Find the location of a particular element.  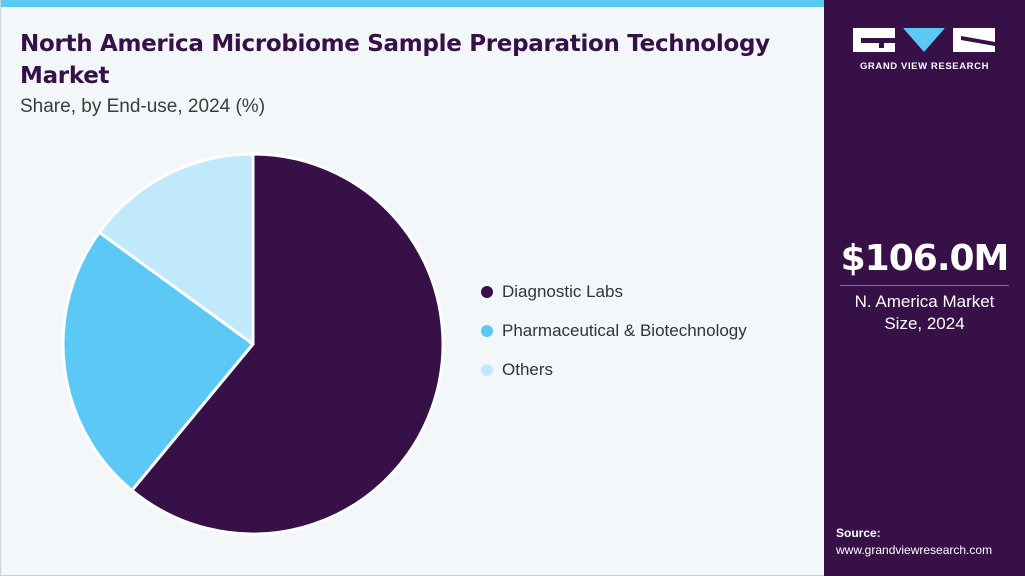

legend-item: Others is located at coordinates (614, 369).